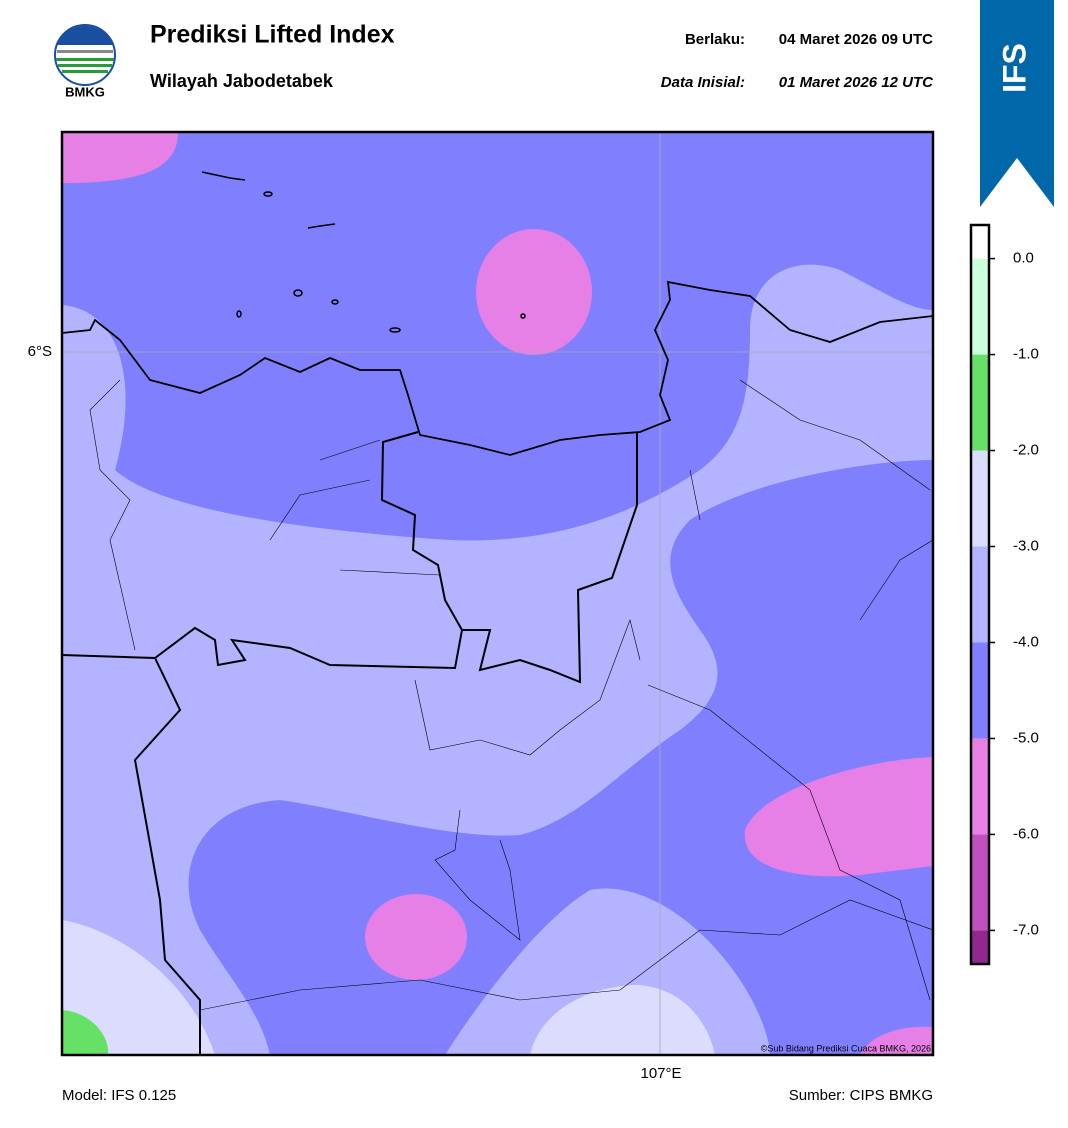 Image resolution: width=1068 pixels, height=1128 pixels. Describe the element at coordinates (1026, 929) in the screenshot. I see `colorbar-tick-label: -7.0` at that location.